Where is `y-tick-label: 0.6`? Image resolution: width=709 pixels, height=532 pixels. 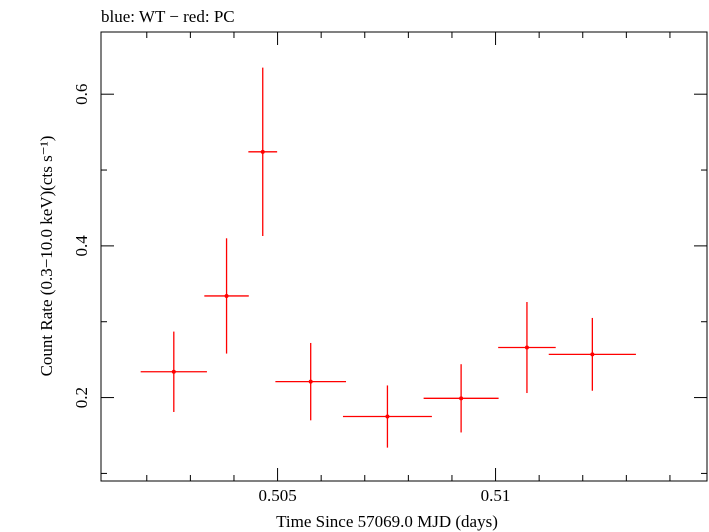
y-tick-label: 0.6 is located at coordinates (81, 94).